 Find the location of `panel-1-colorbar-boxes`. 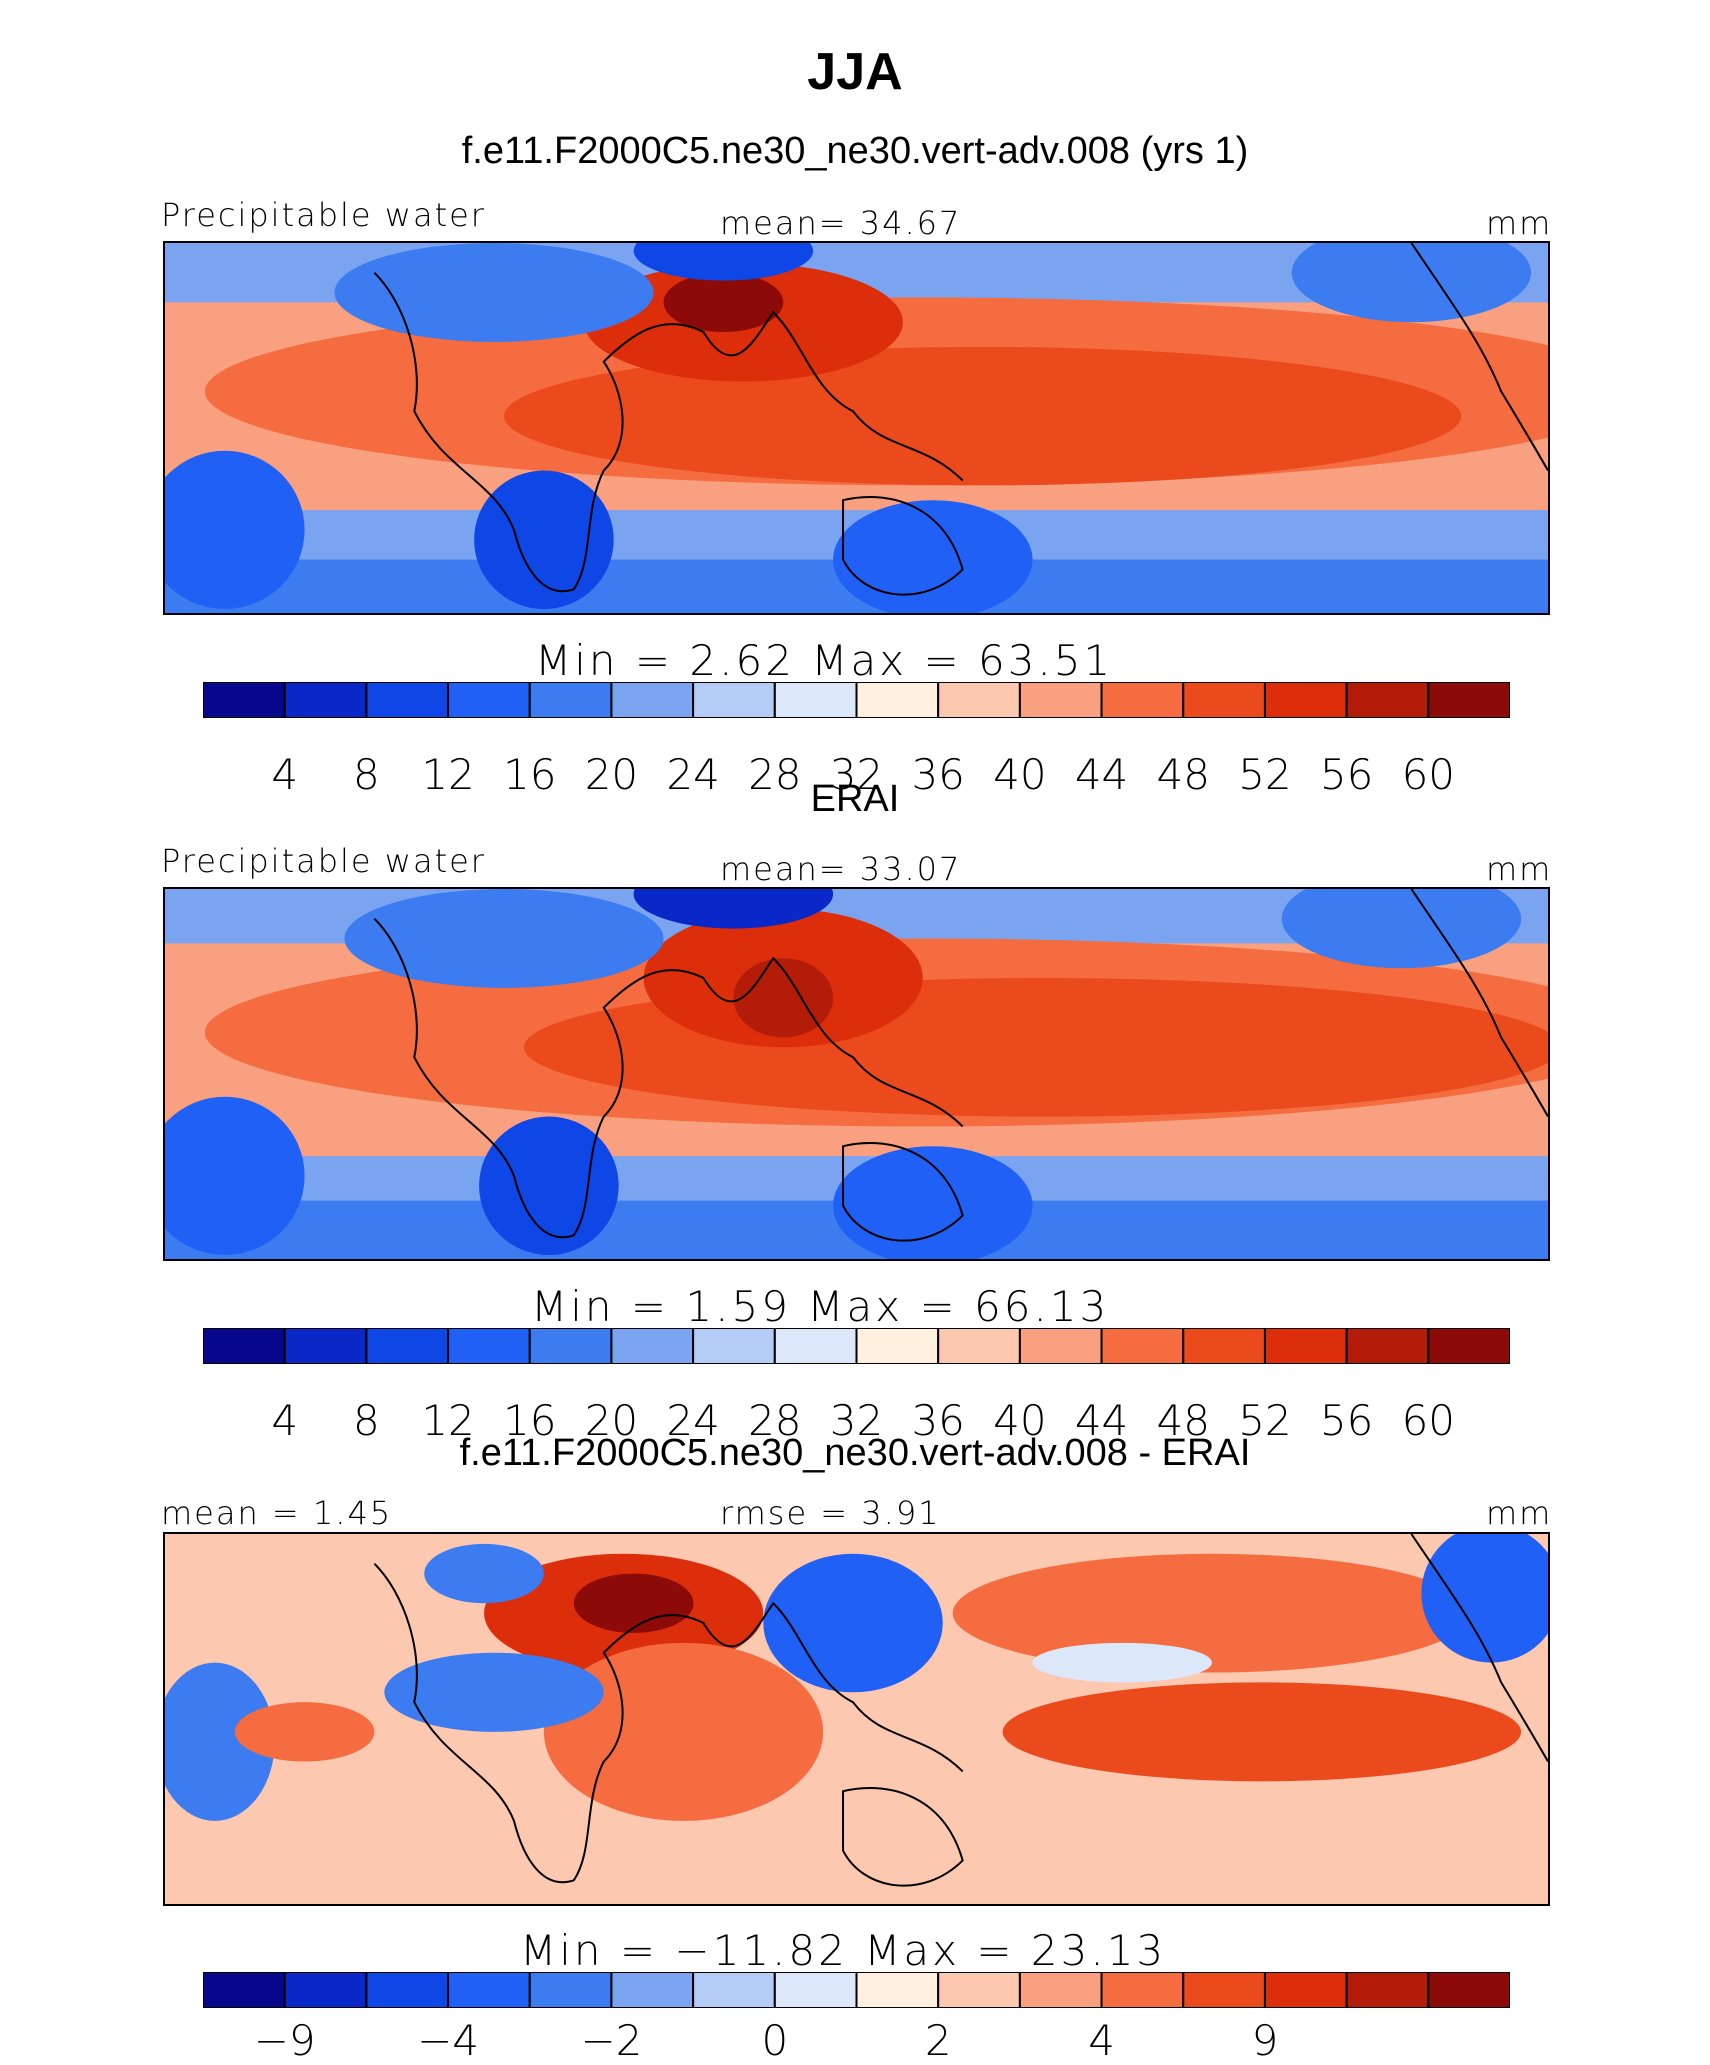

panel-1-colorbar-boxes is located at coordinates (856, 700).